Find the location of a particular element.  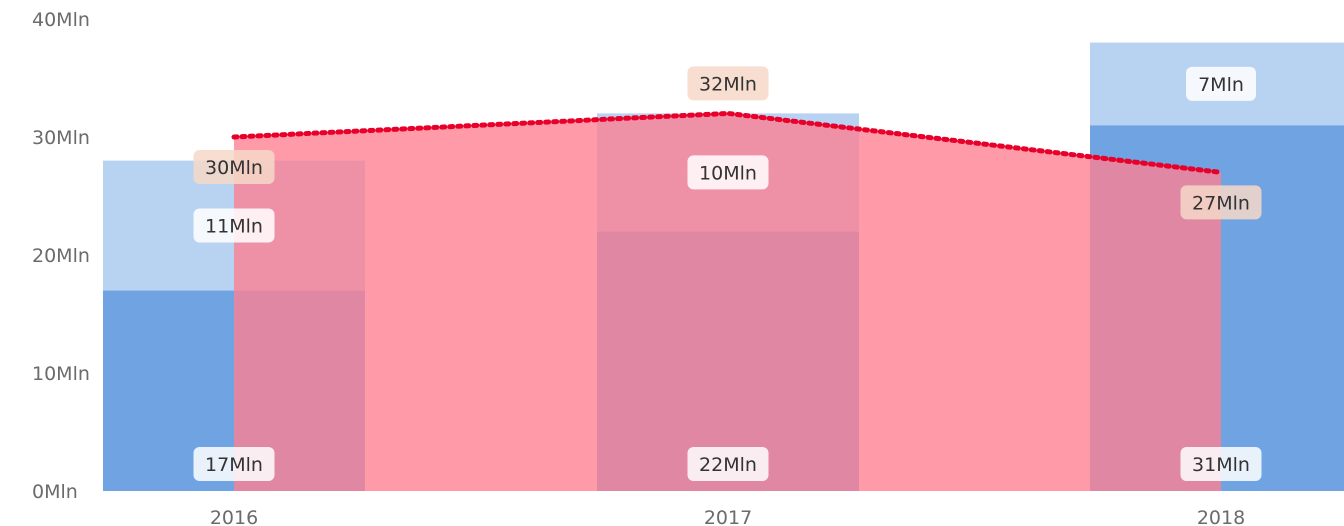

bar-top-label-2018: 7Mln is located at coordinates (1221, 83).